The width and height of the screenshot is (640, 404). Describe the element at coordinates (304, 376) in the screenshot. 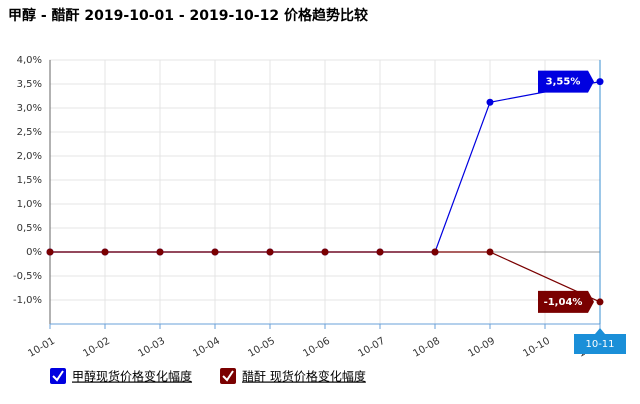

I see `legend-label: 醋酐 现货价格变化幅度` at that location.